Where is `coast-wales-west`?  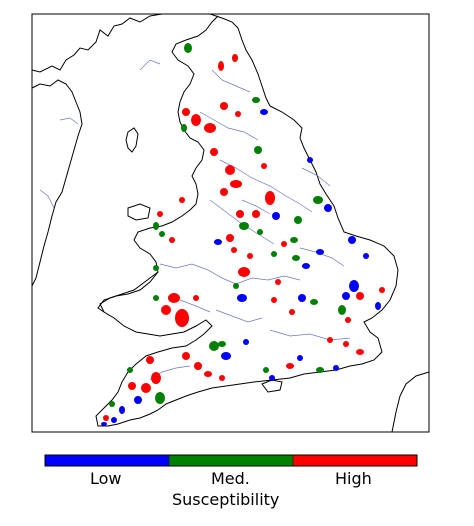 coast-wales-west is located at coordinates (128, 292).